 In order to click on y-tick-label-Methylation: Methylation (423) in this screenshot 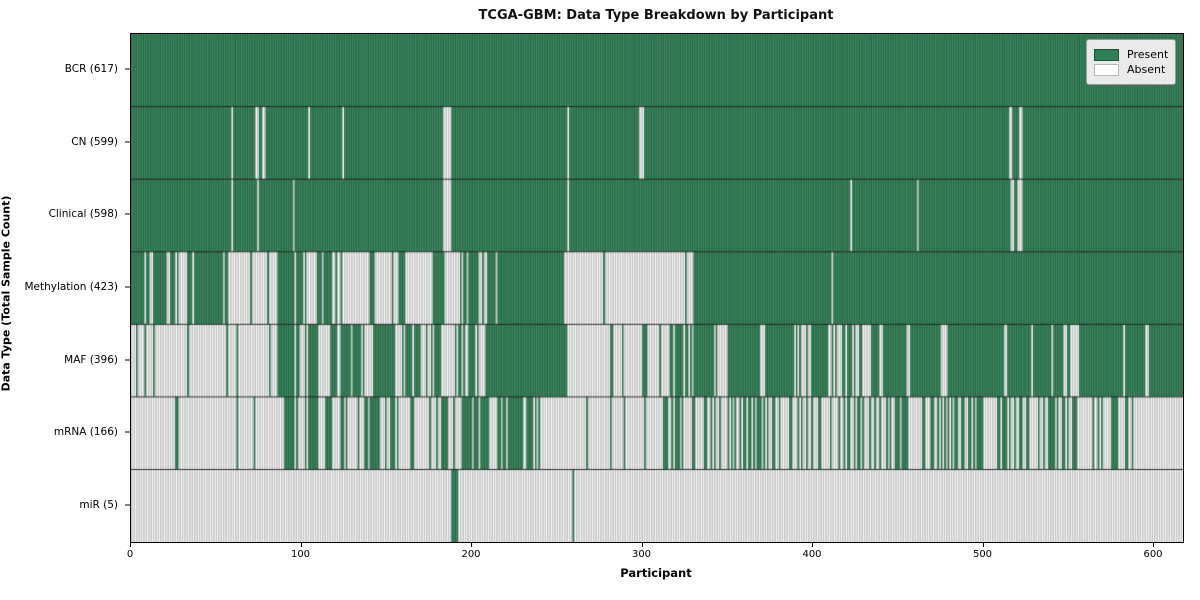, I will do `click(71, 287)`.